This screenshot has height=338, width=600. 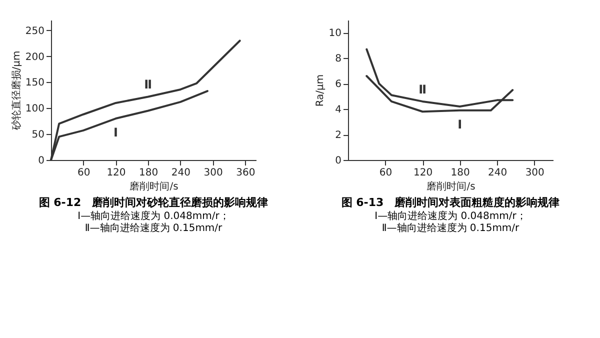 I want to click on y-tick-label: 150, so click(x=34, y=83).